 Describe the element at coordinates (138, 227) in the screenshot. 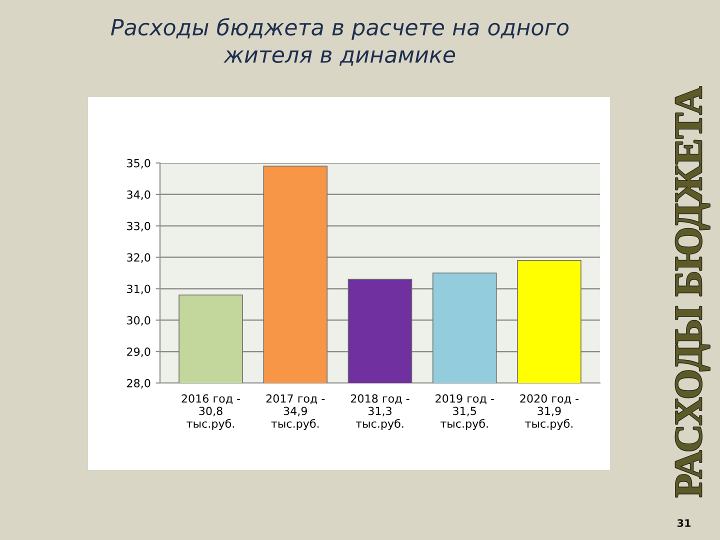

I see `y-tick-label: 33,0` at that location.